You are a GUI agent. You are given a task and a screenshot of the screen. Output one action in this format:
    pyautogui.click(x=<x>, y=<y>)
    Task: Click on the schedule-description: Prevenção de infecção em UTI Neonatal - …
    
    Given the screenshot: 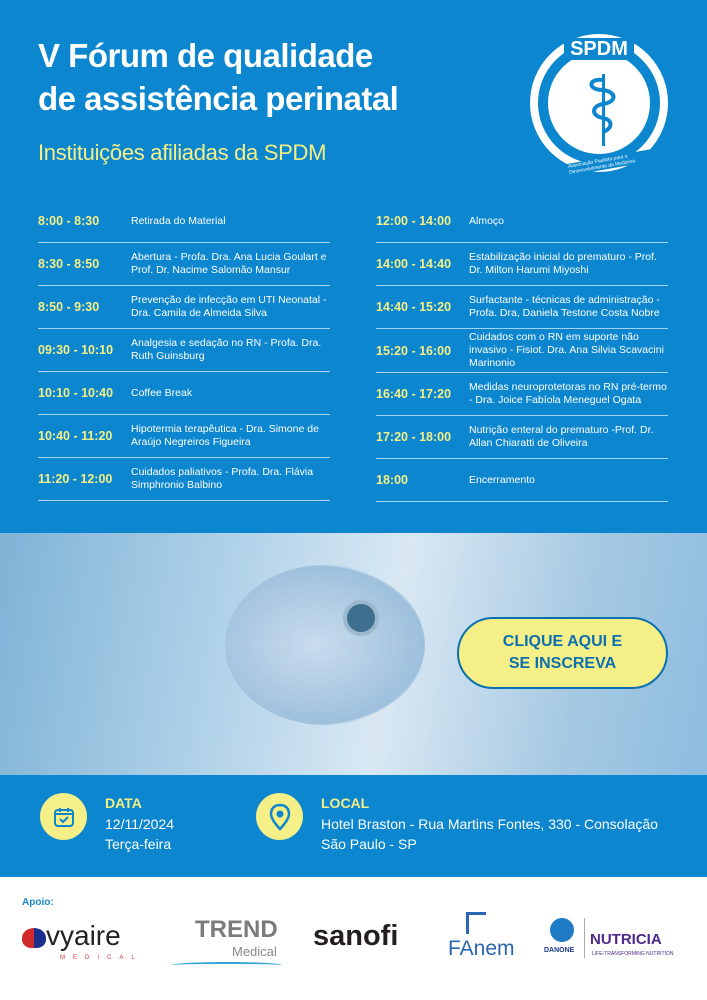 What is the action you would take?
    pyautogui.click(x=229, y=306)
    